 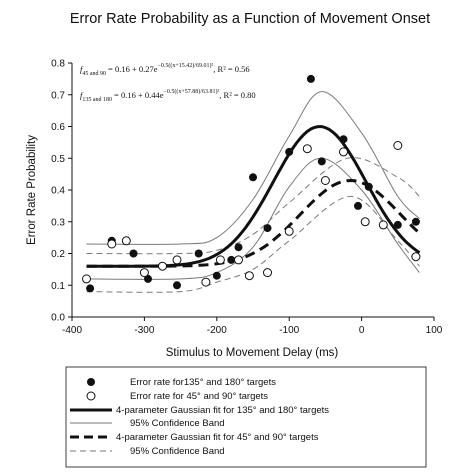 I want to click on x-tick-label: 100, so click(x=434, y=330).